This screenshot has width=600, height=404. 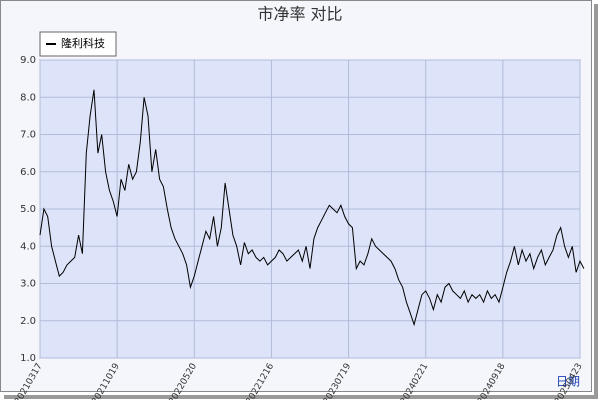 What do you see at coordinates (28, 60) in the screenshot?
I see `y-tick-label: 9.0` at bounding box center [28, 60].